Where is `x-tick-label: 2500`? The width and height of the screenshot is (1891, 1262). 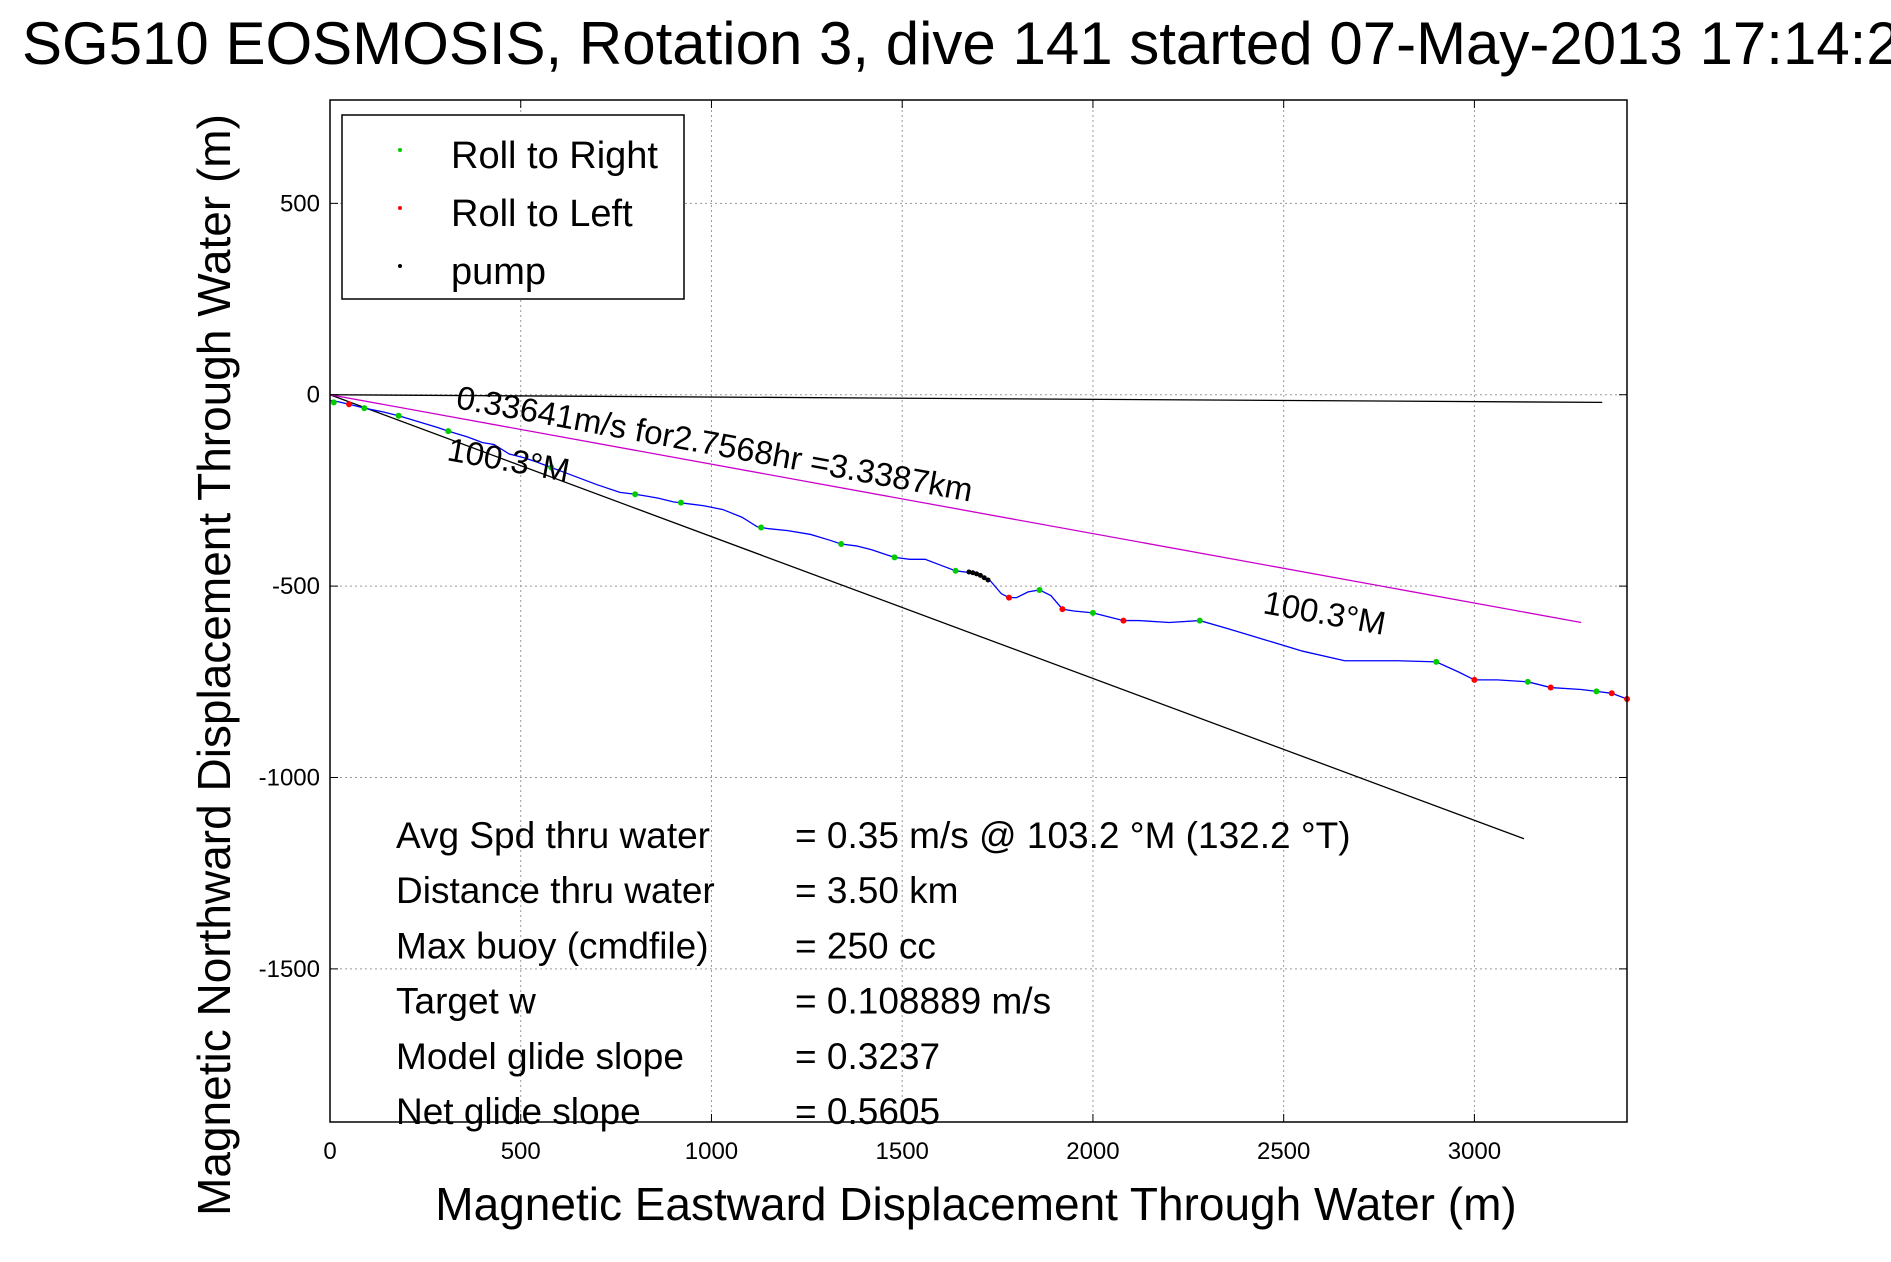 x-tick-label: 2500 is located at coordinates (1283, 1151).